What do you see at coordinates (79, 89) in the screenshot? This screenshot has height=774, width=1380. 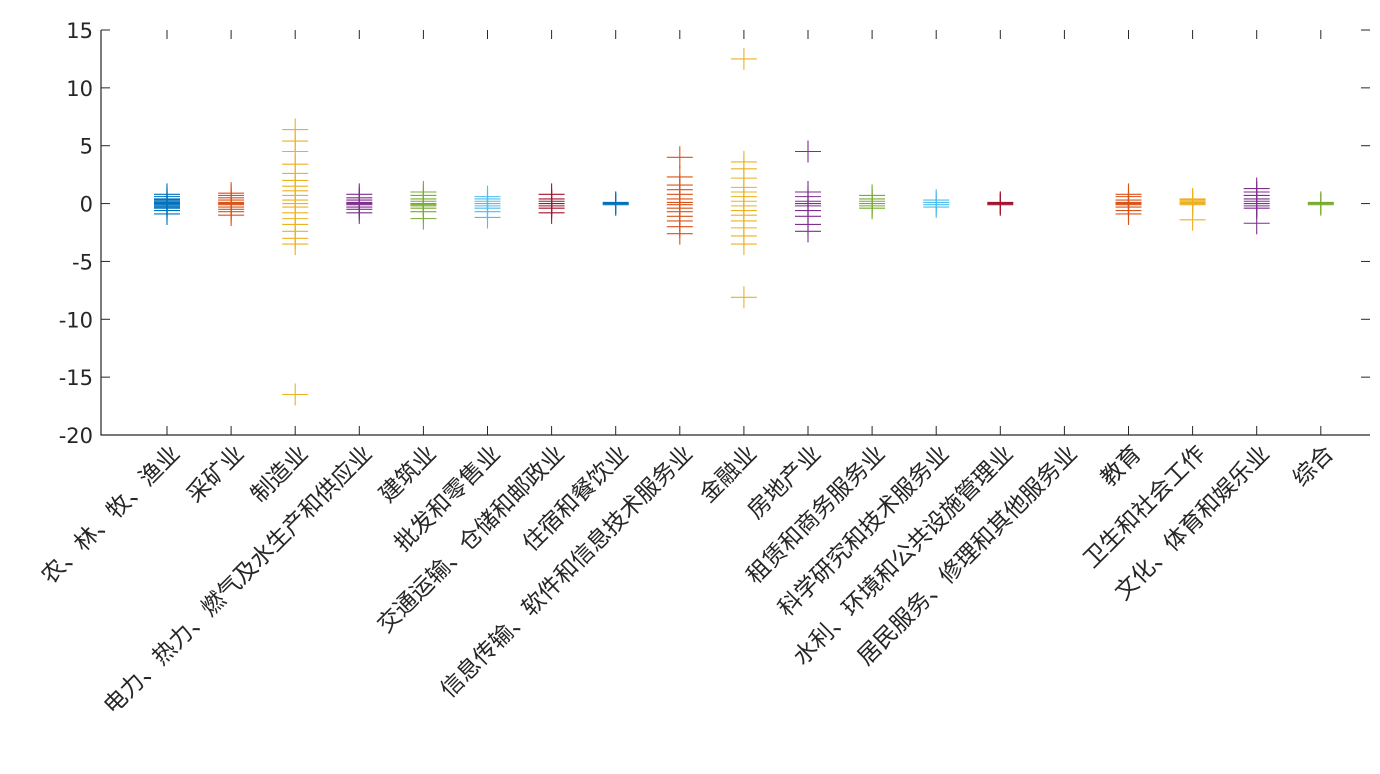 I see `y-tick-label: 10` at bounding box center [79, 89].